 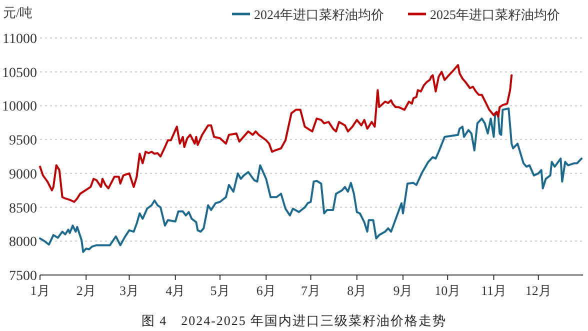 What do you see at coordinates (357, 290) in the screenshot?
I see `x-tick-label: 8月` at bounding box center [357, 290].